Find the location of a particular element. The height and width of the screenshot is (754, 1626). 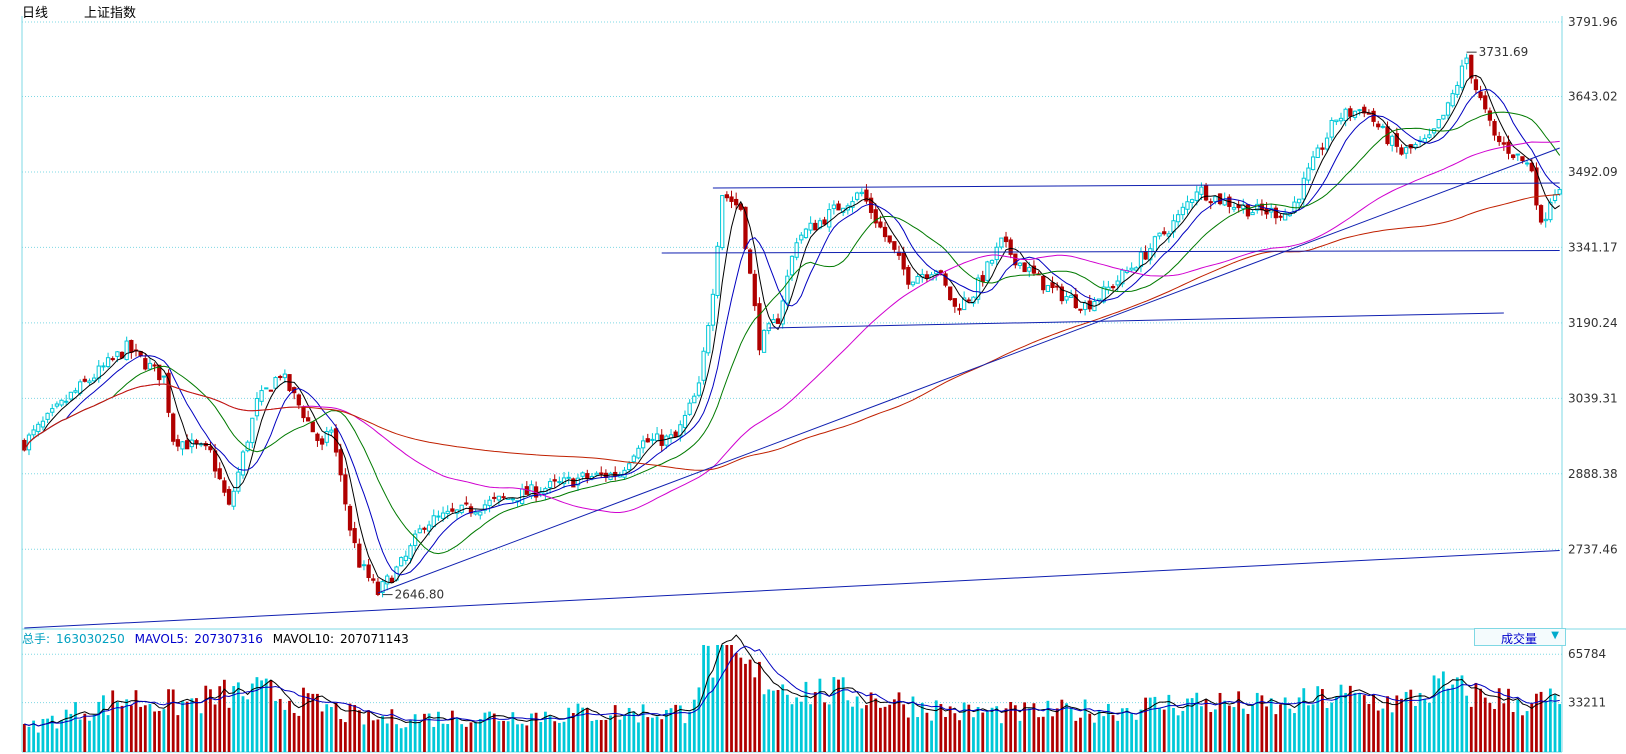

price-tick-label: 3341.17 is located at coordinates (1593, 247).